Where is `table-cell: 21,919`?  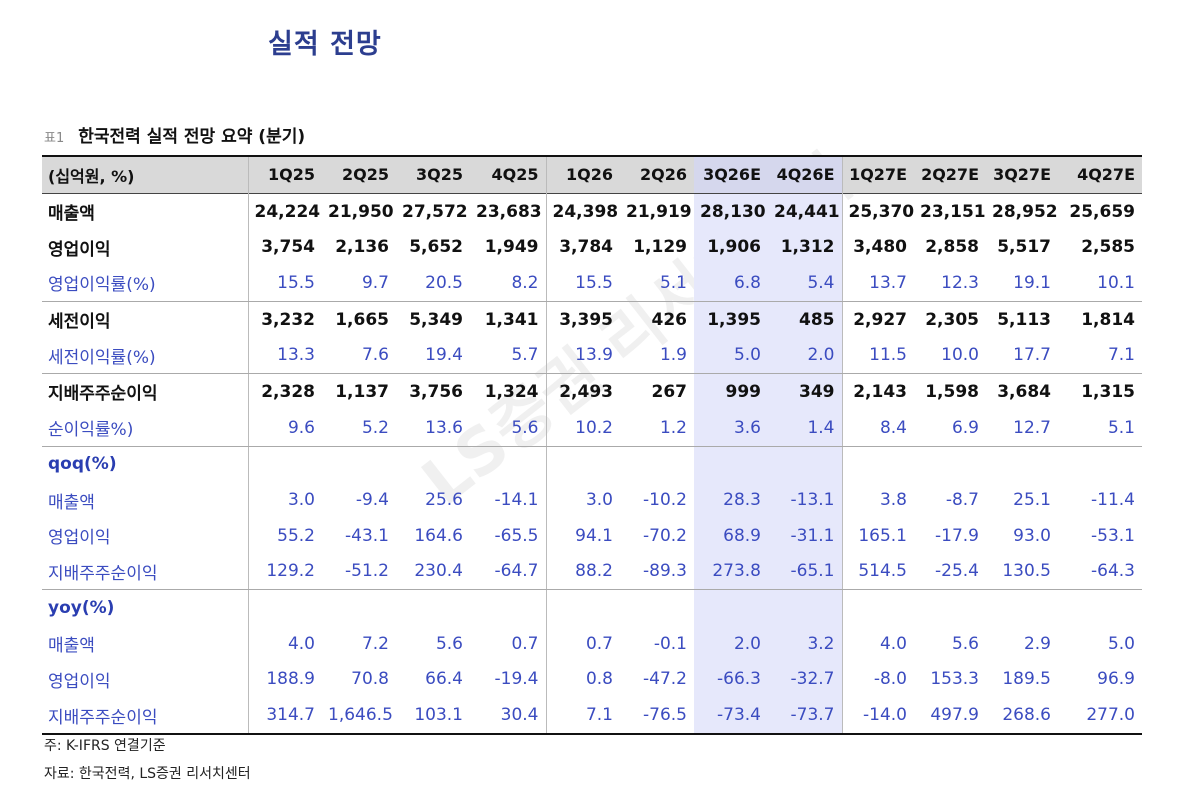
table-cell: 21,919 is located at coordinates (659, 211).